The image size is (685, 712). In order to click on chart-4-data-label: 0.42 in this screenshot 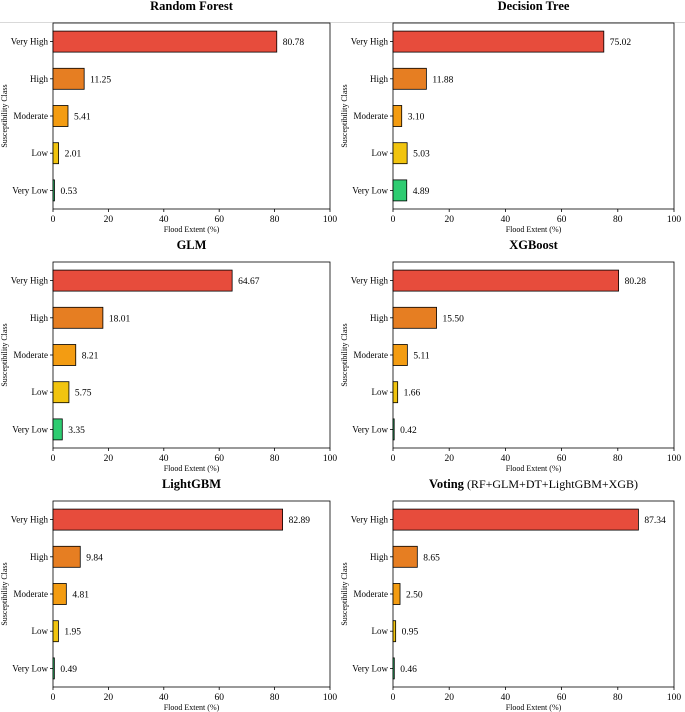, I will do `click(408, 431)`.